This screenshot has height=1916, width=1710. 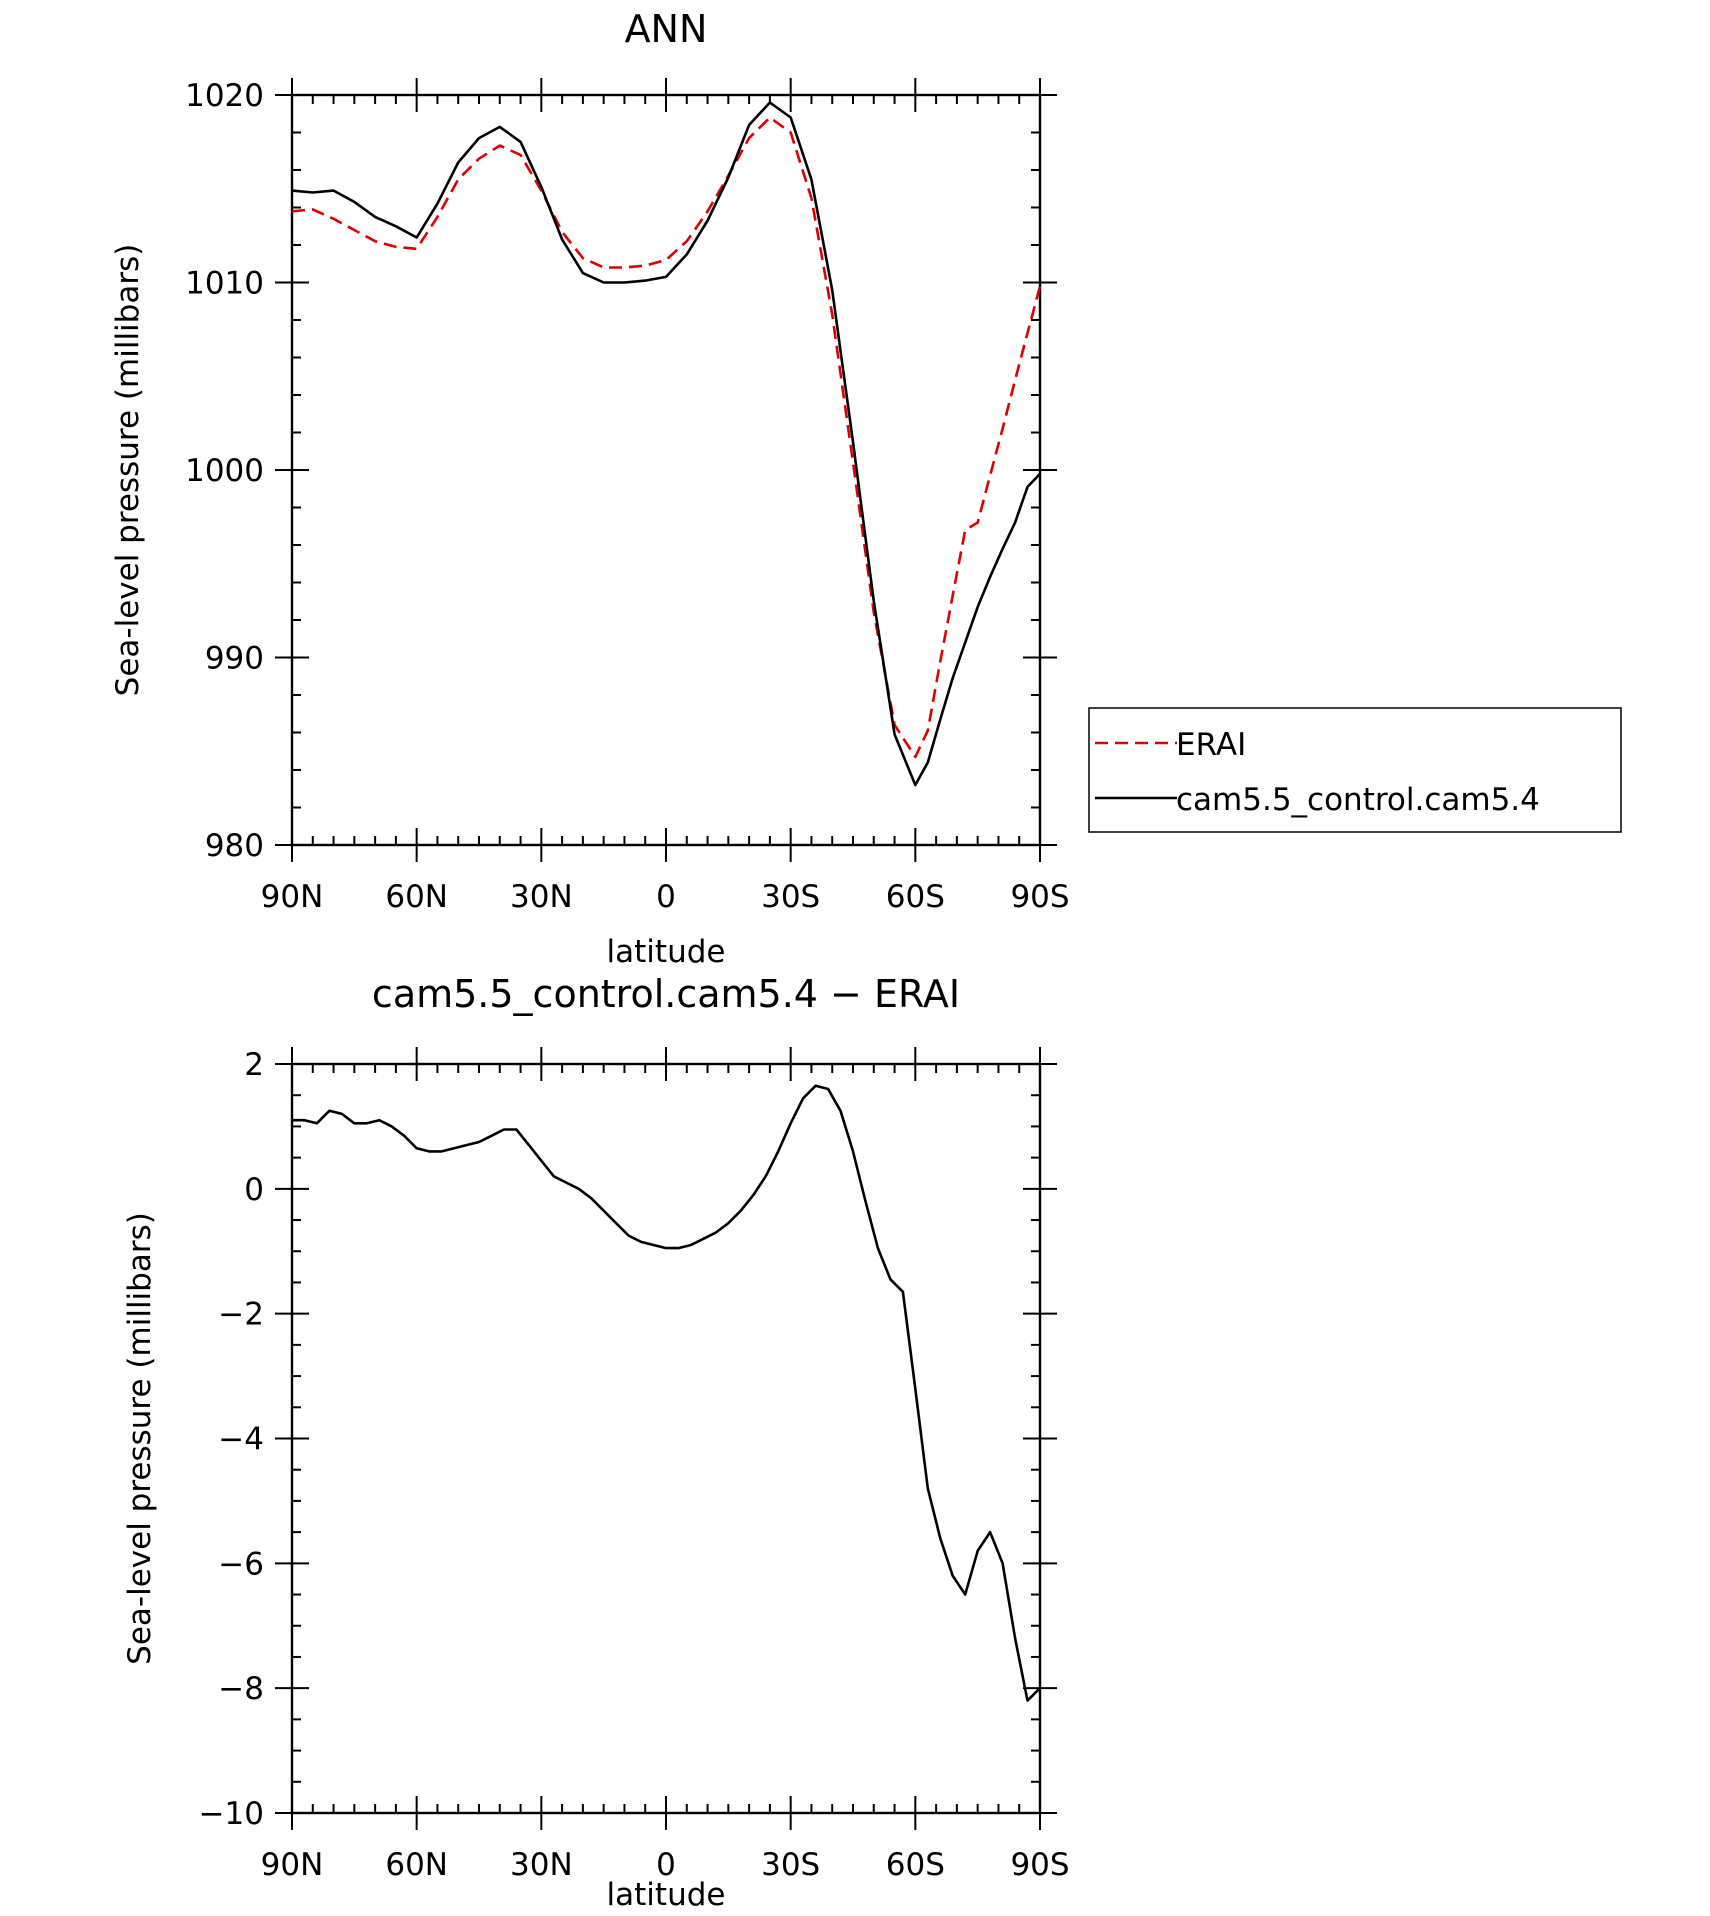 I want to click on plot-lines, so click(x=666, y=1393).